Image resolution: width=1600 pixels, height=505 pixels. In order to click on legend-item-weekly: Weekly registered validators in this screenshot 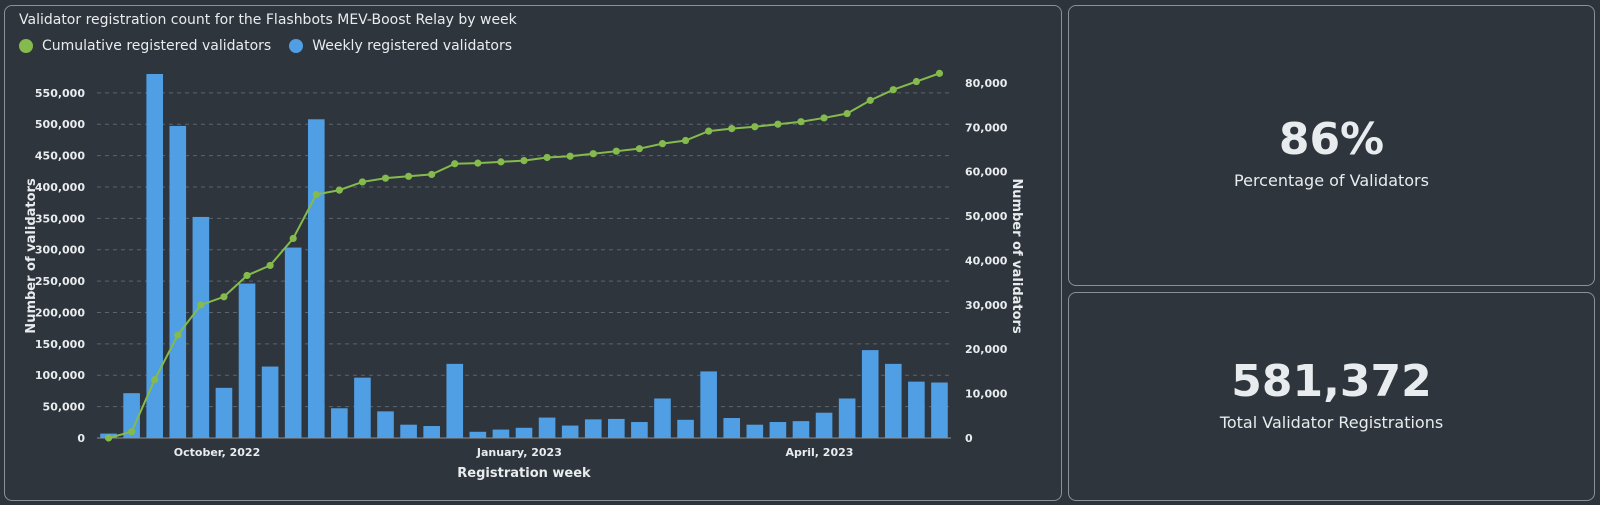, I will do `click(400, 46)`.